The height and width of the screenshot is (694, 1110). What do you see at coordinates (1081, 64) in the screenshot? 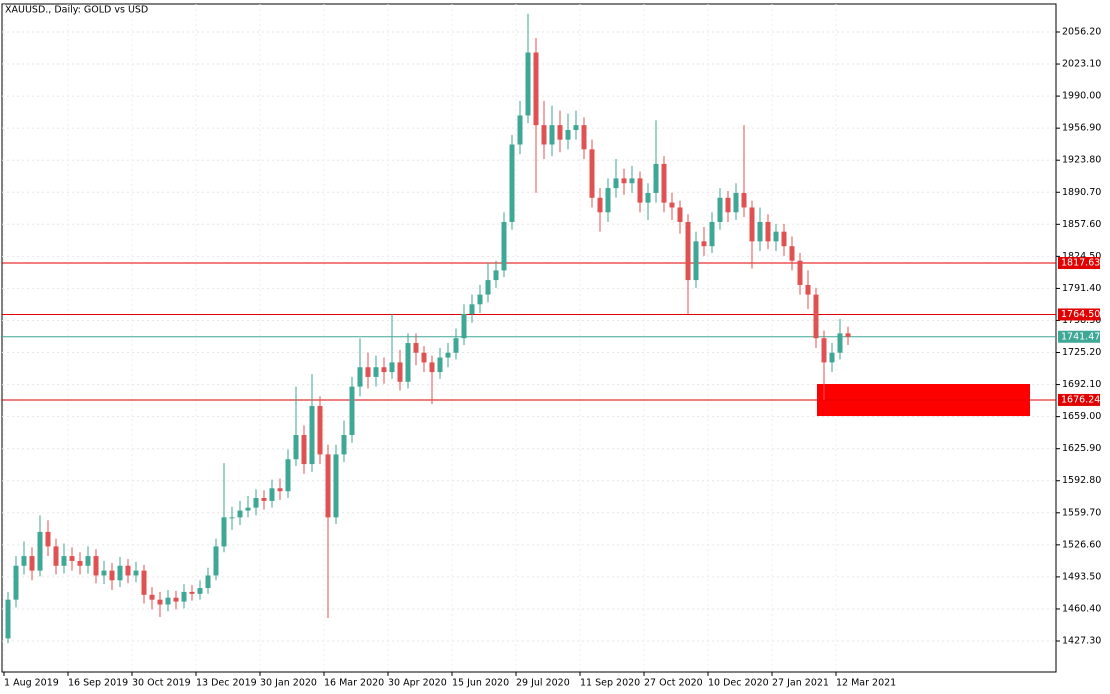
I see `y-tick-label: 2023.10` at bounding box center [1081, 64].